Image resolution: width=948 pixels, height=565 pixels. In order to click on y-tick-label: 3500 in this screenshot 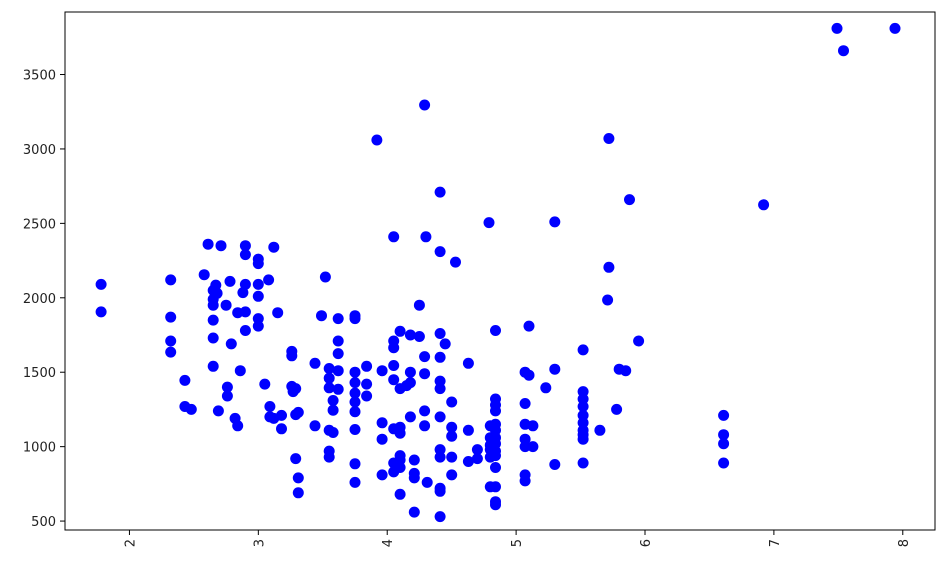, I will do `click(39, 76)`.